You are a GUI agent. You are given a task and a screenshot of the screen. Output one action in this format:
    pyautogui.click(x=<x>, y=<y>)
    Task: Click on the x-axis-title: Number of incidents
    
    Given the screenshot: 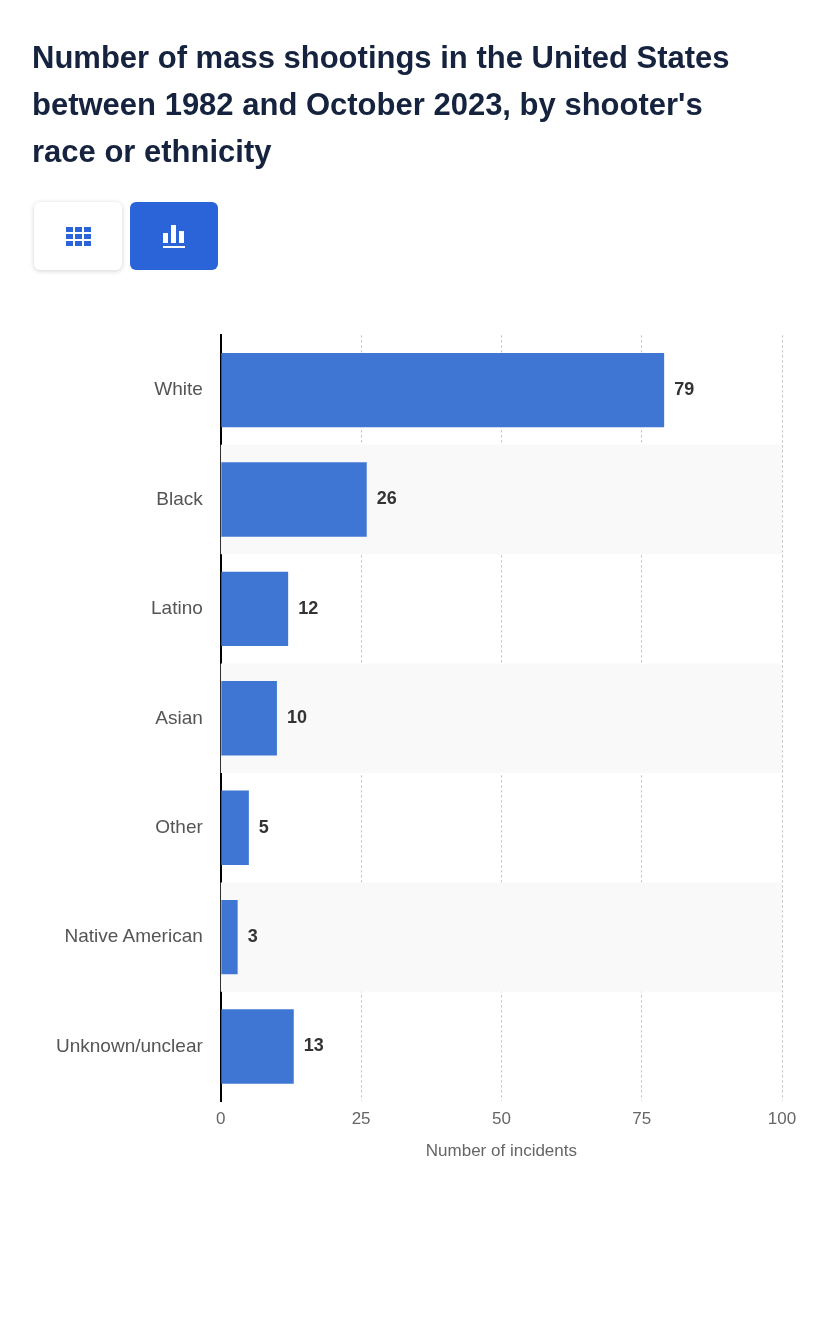 What is the action you would take?
    pyautogui.click(x=501, y=1151)
    